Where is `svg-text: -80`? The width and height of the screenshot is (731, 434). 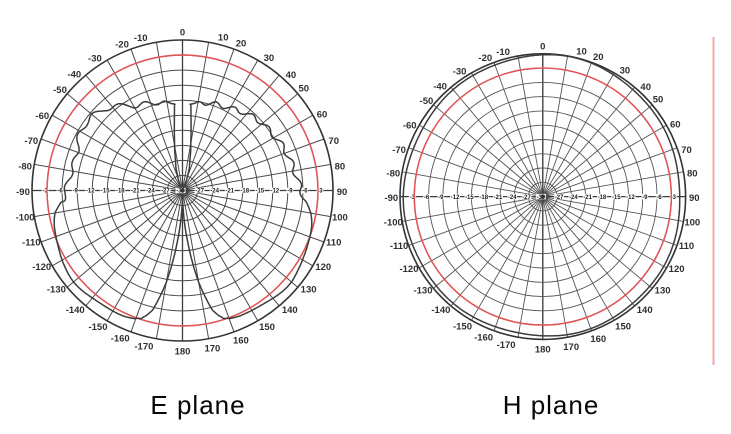 svg-text: -80 is located at coordinates (393, 174).